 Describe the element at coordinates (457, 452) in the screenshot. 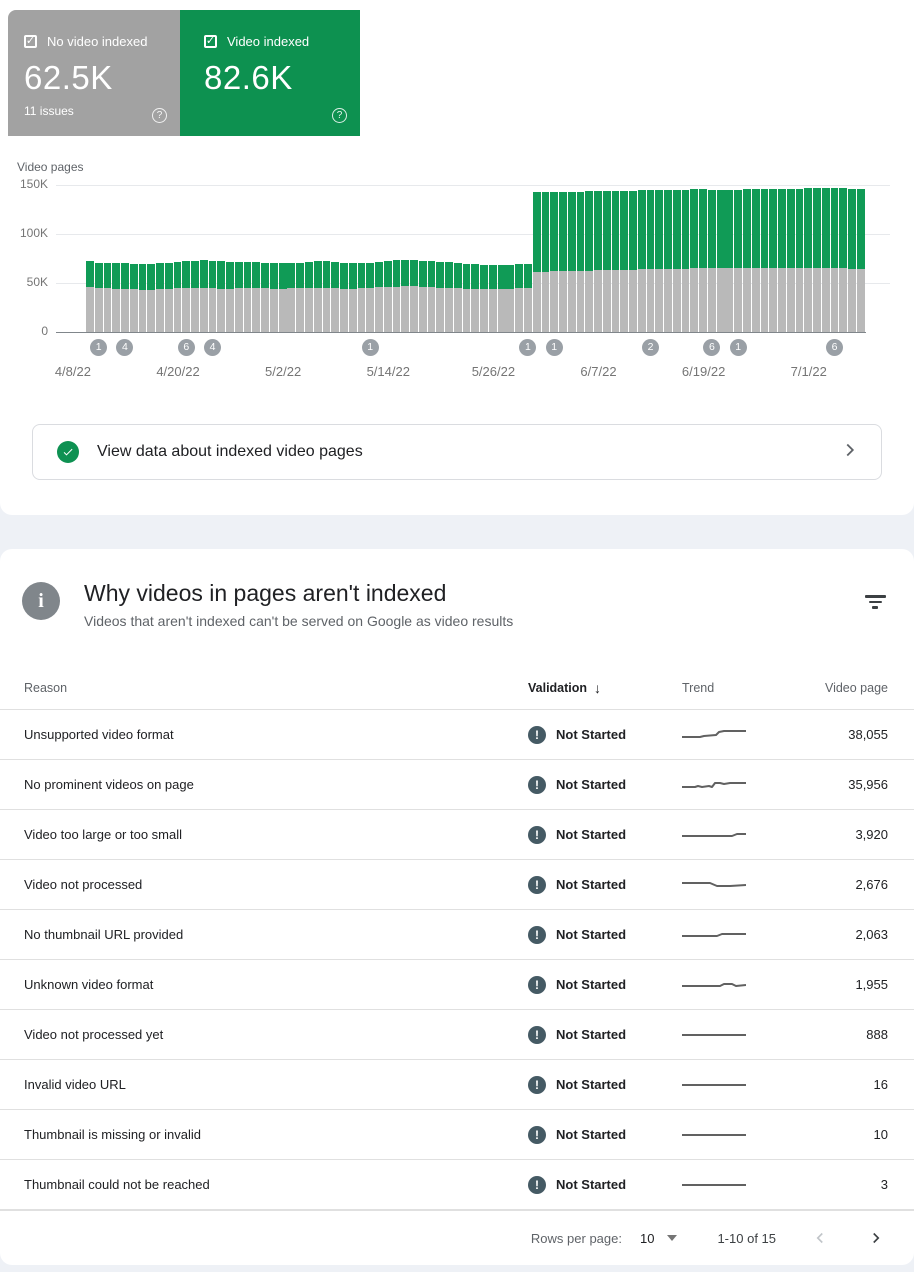

I see `view-indexed-data-banner: View data about indexed video pages` at that location.